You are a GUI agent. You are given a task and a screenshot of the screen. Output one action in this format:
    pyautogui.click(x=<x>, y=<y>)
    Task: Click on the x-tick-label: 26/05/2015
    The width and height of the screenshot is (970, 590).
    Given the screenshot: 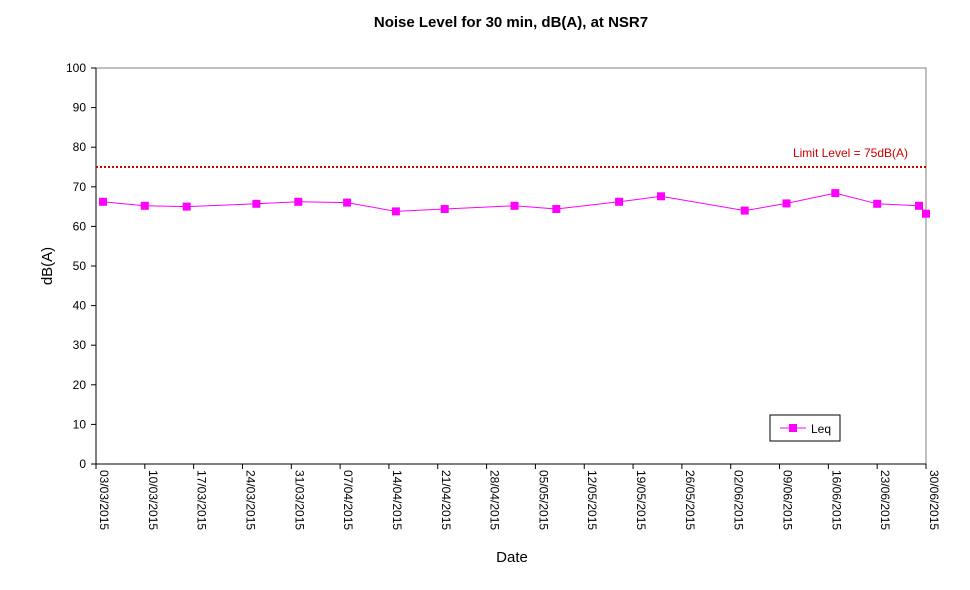 What is the action you would take?
    pyautogui.click(x=690, y=500)
    